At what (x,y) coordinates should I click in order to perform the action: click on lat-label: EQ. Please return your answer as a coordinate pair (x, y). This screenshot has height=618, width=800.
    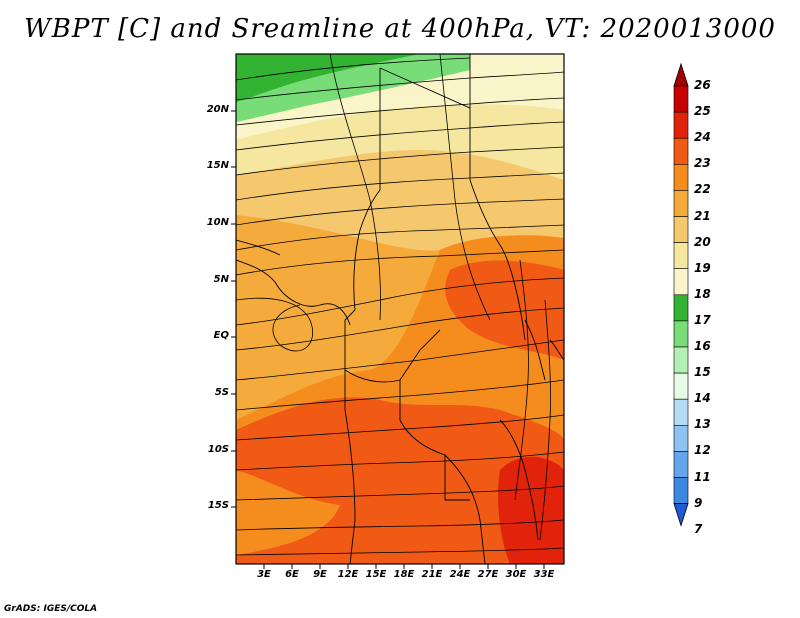
    Looking at the image, I should click on (221, 335).